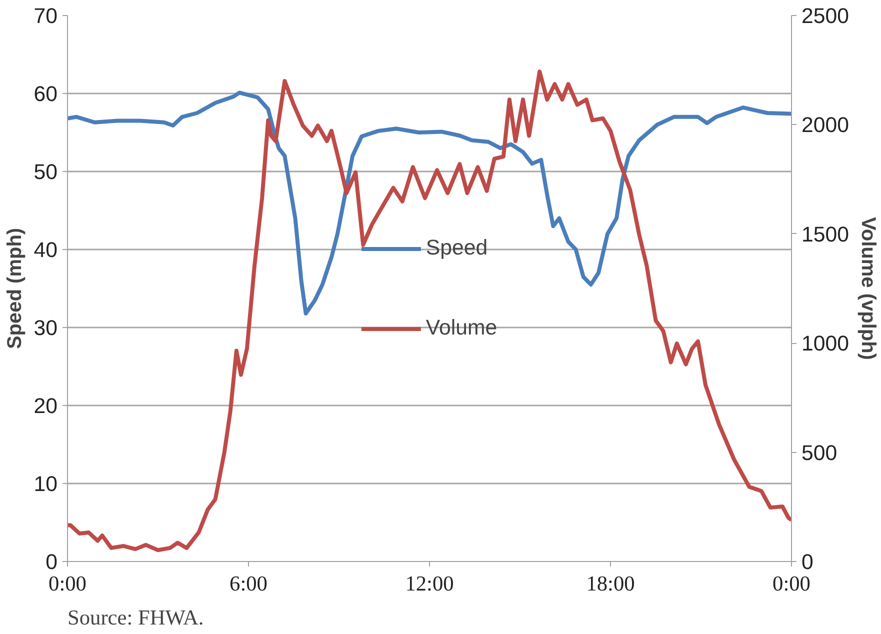 The image size is (881, 634). Describe the element at coordinates (808, 562) in the screenshot. I see `y2-tick-label: 0` at that location.